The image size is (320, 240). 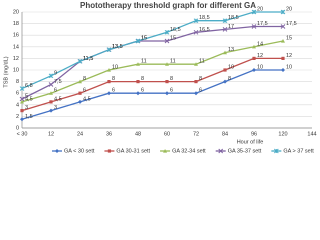 What do you see at coordinates (88, 59) in the screenshot?
I see `data-label: 11,5` at bounding box center [88, 59].